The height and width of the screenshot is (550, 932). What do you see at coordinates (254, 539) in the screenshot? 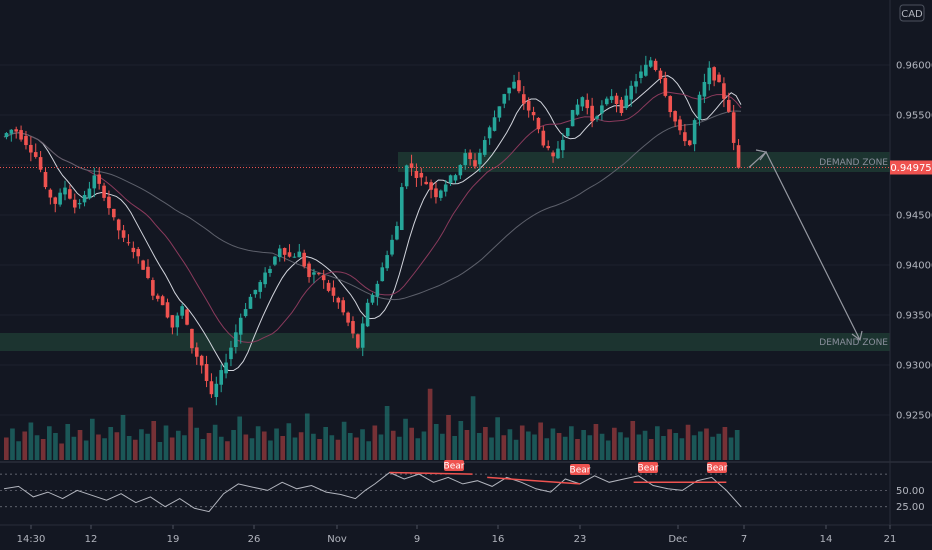
I see `time-tick-label: 26` at bounding box center [254, 539].